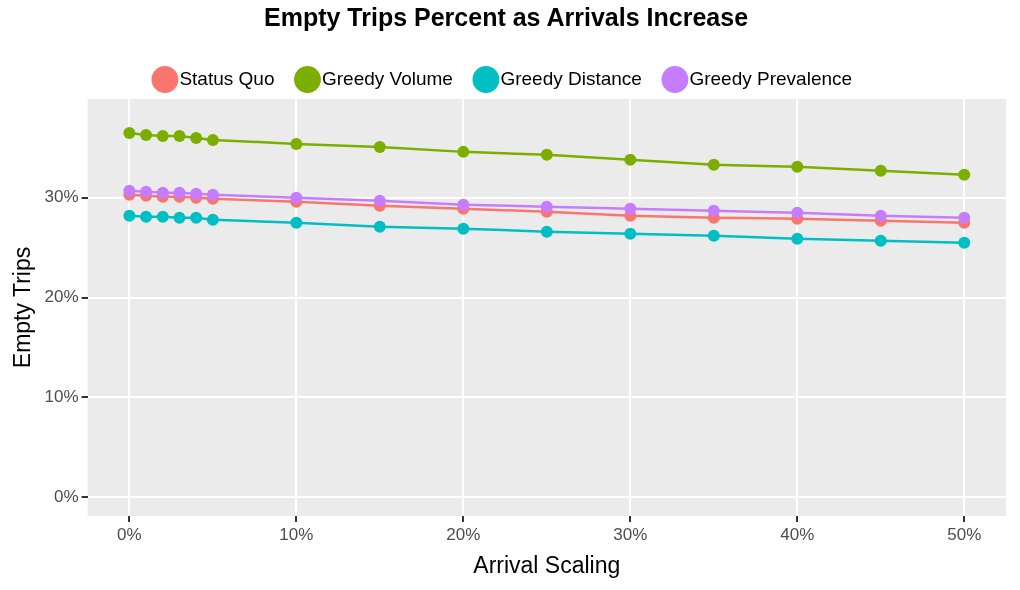  Describe the element at coordinates (61, 297) in the screenshot. I see `y-tick-label: 20%` at that location.